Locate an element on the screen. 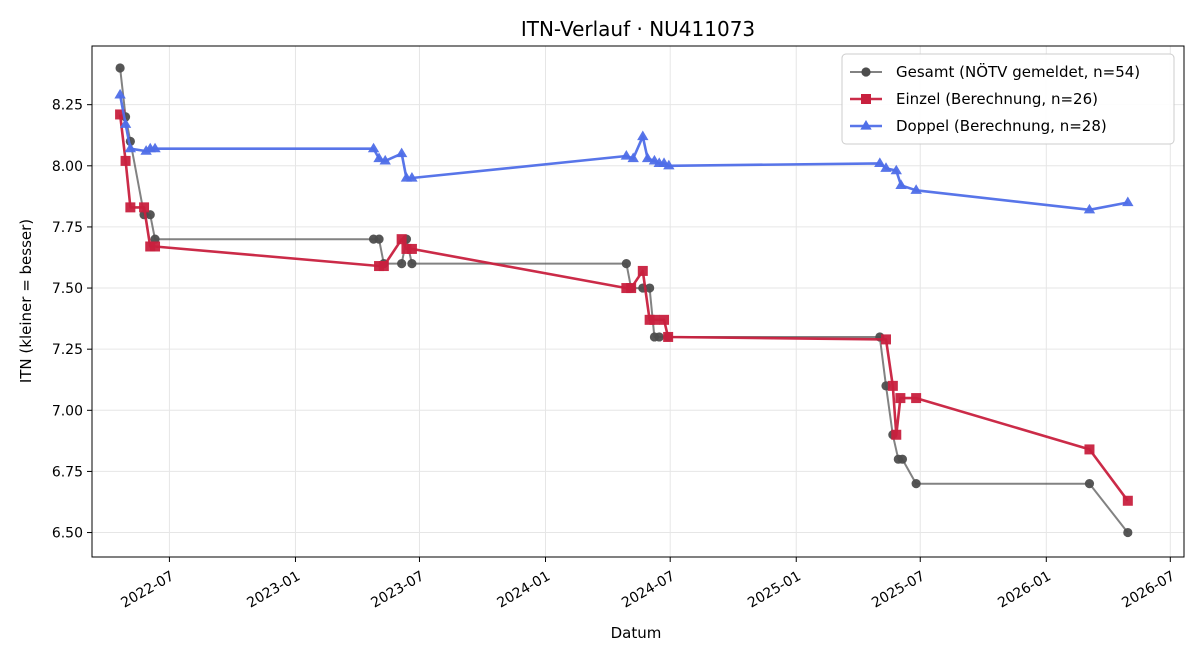 This screenshot has height=660, width=1200. y-tick-label: 7.25 is located at coordinates (67, 350).